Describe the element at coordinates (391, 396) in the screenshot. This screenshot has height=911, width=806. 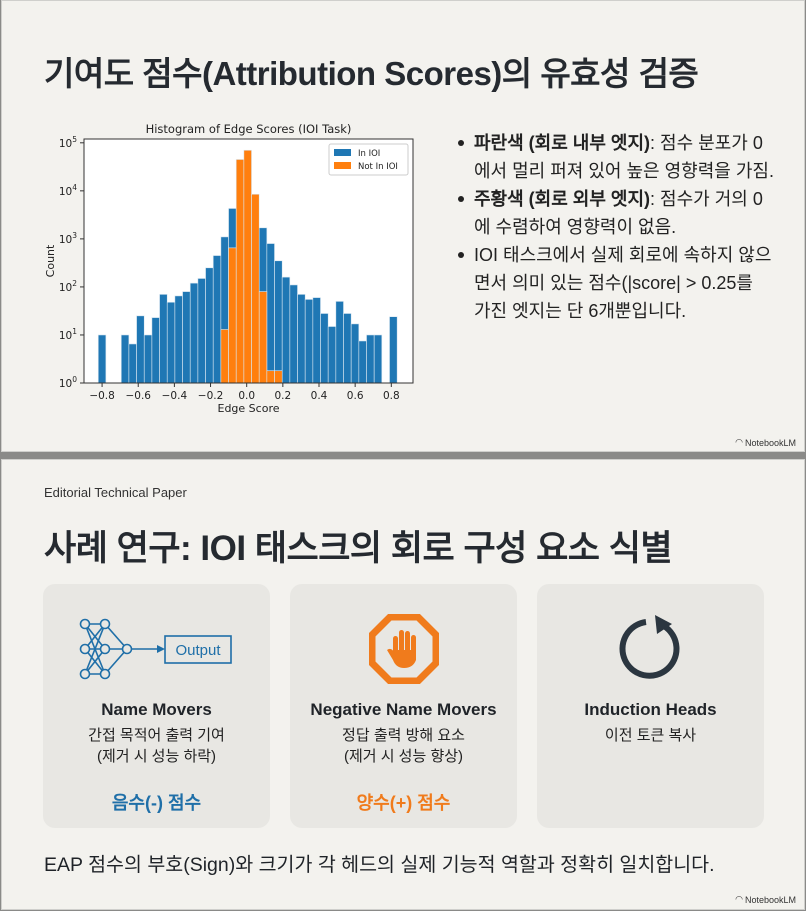
I see `x-tick-label: 0.8` at that location.